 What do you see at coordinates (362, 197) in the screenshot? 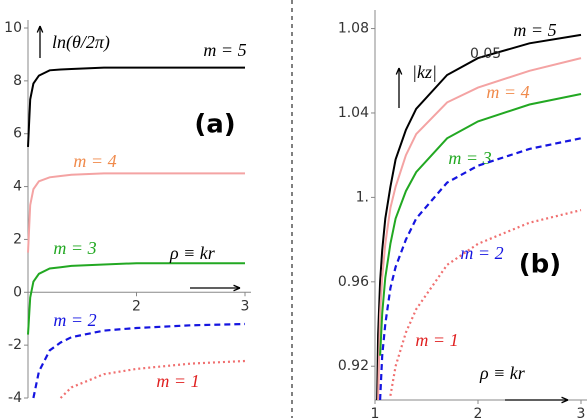
I see `y-tick-label: 1.` at bounding box center [362, 197].